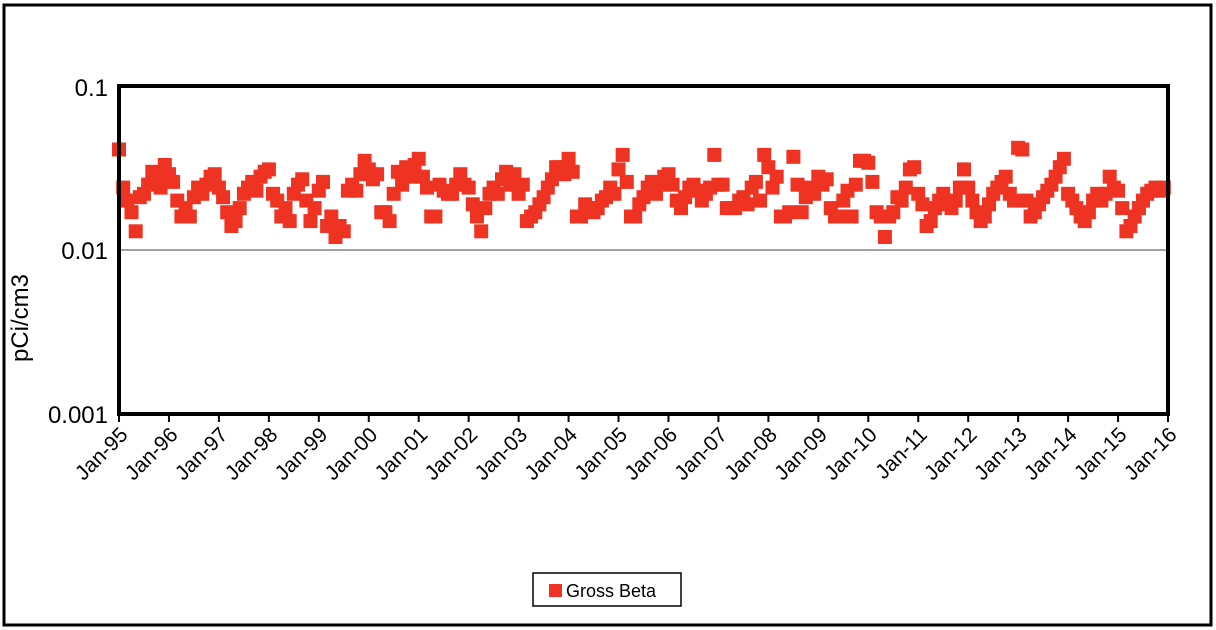 The image size is (1216, 630). Describe the element at coordinates (555, 590) in the screenshot. I see `legend-swatch` at that location.